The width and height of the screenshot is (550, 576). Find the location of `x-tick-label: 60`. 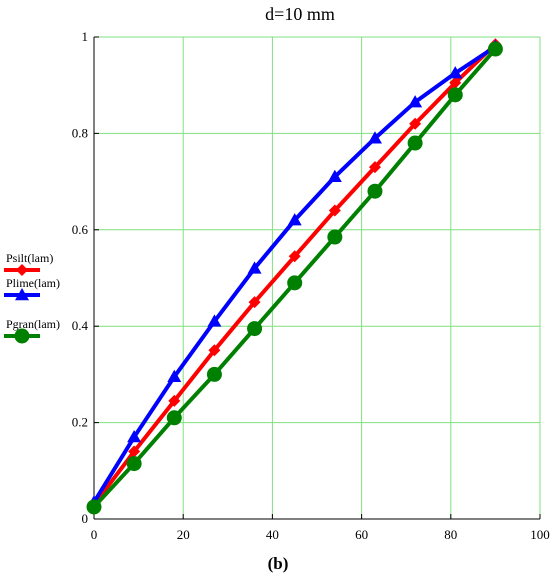

x-tick-label: 60 is located at coordinates (361, 534).